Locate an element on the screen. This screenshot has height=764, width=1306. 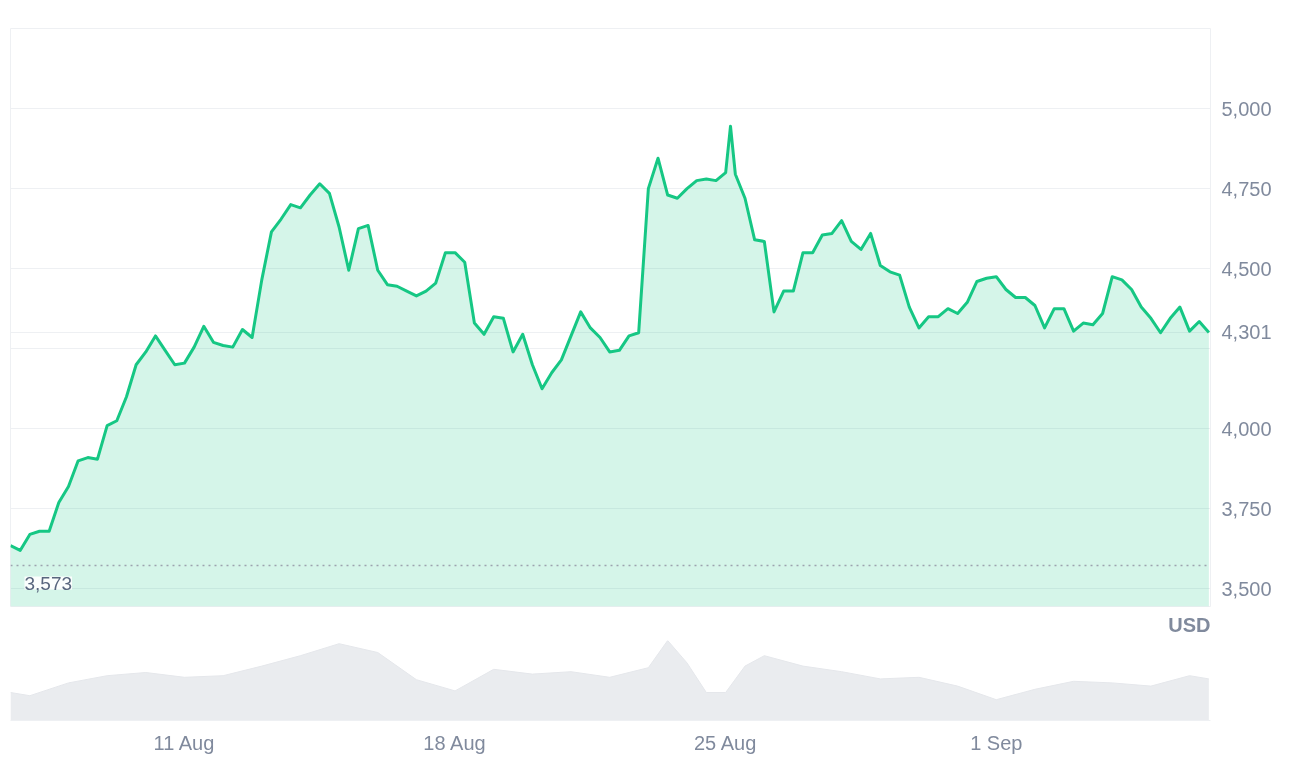
x-tick-label: 25 Aug is located at coordinates (725, 742).